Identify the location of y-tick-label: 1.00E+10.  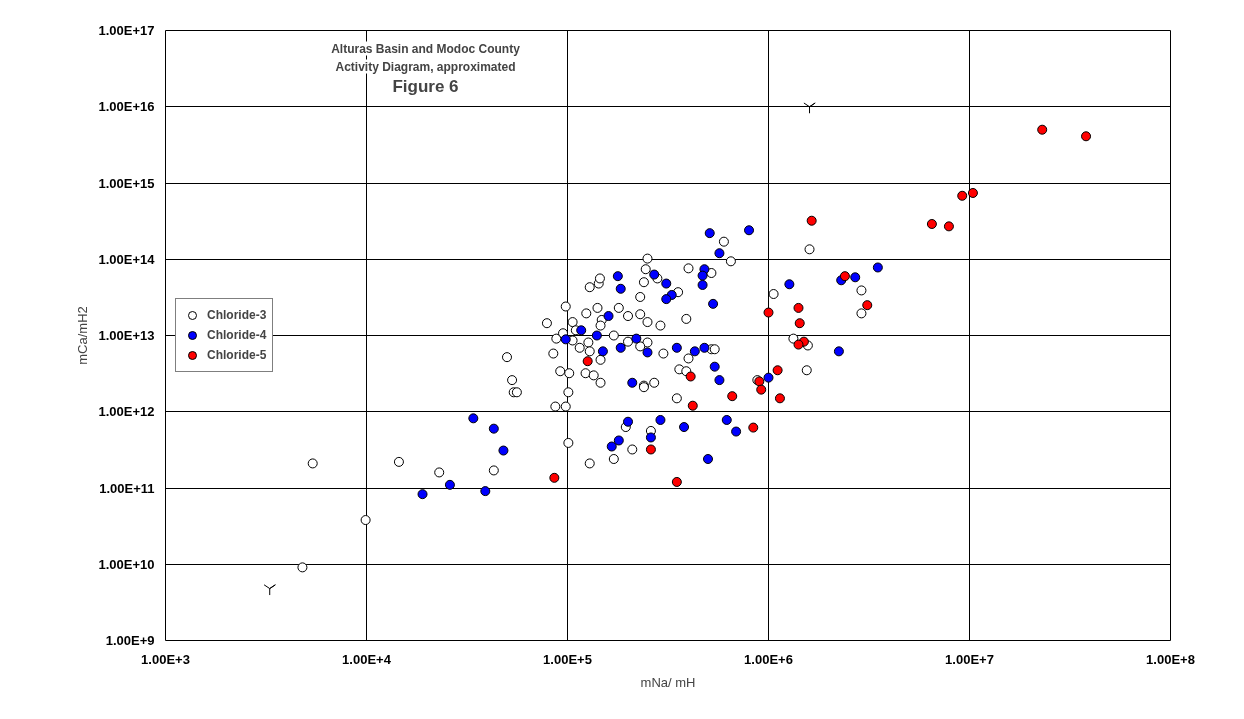
(126, 564).